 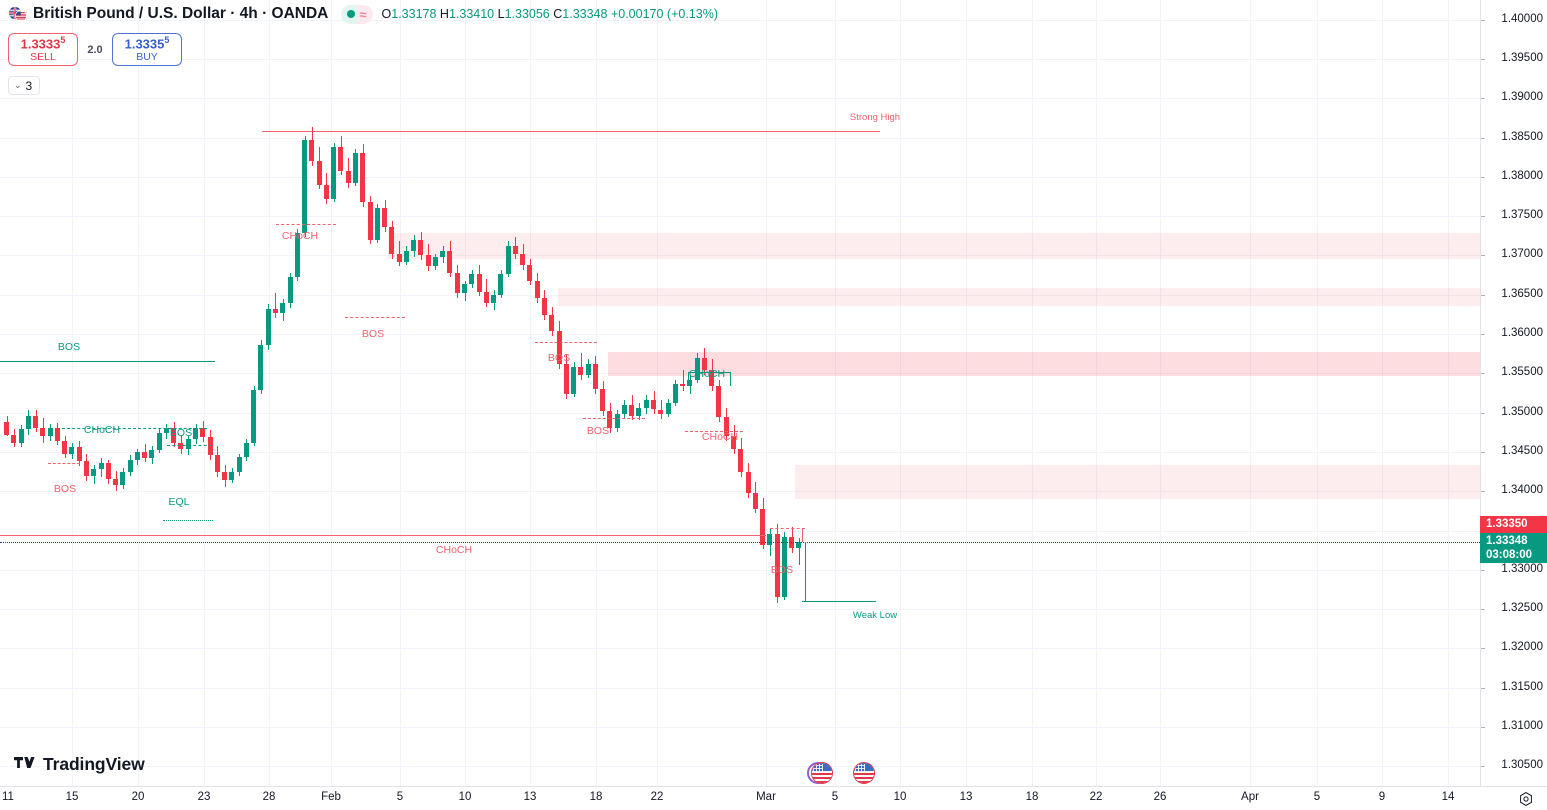 What do you see at coordinates (1522, 608) in the screenshot?
I see `price-axis-label: 1.32500` at bounding box center [1522, 608].